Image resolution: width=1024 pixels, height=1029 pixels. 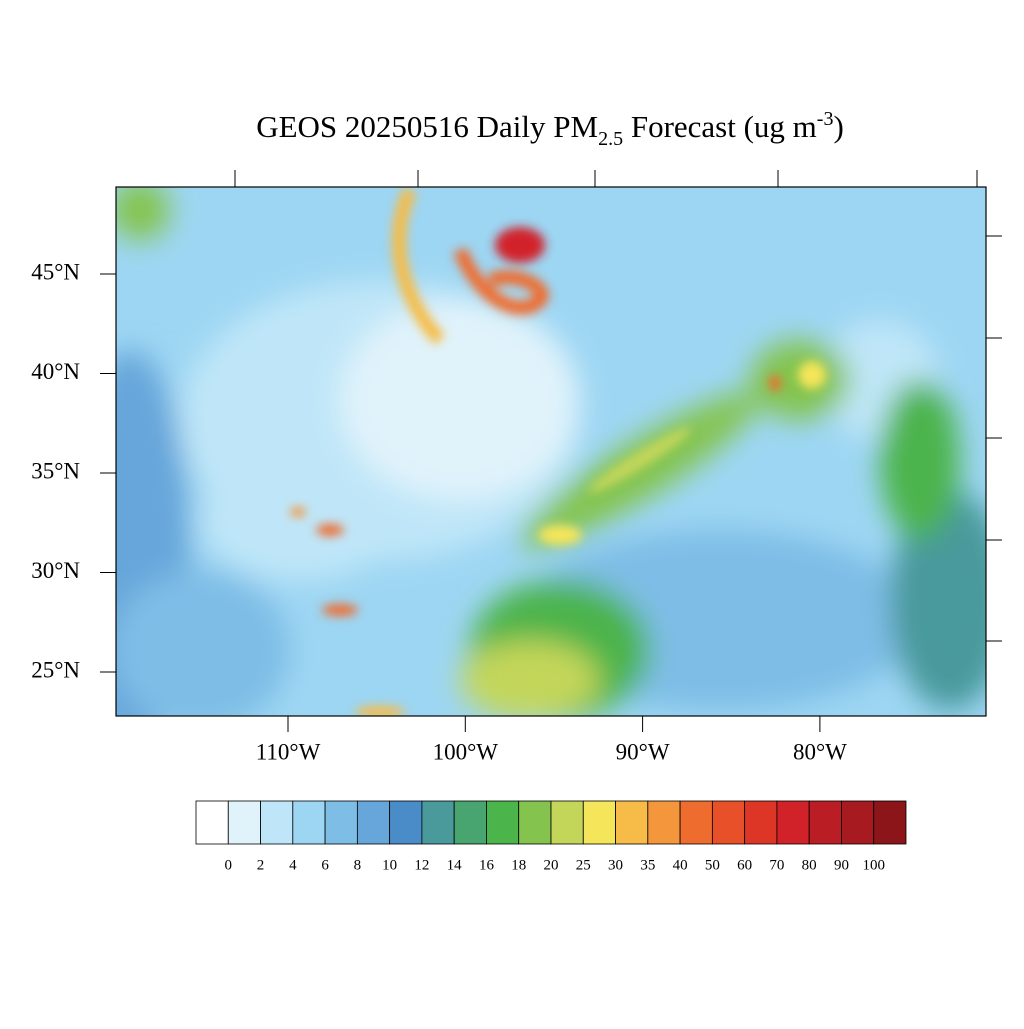 What do you see at coordinates (776, 865) in the screenshot?
I see `colorbar-label: 70` at bounding box center [776, 865].